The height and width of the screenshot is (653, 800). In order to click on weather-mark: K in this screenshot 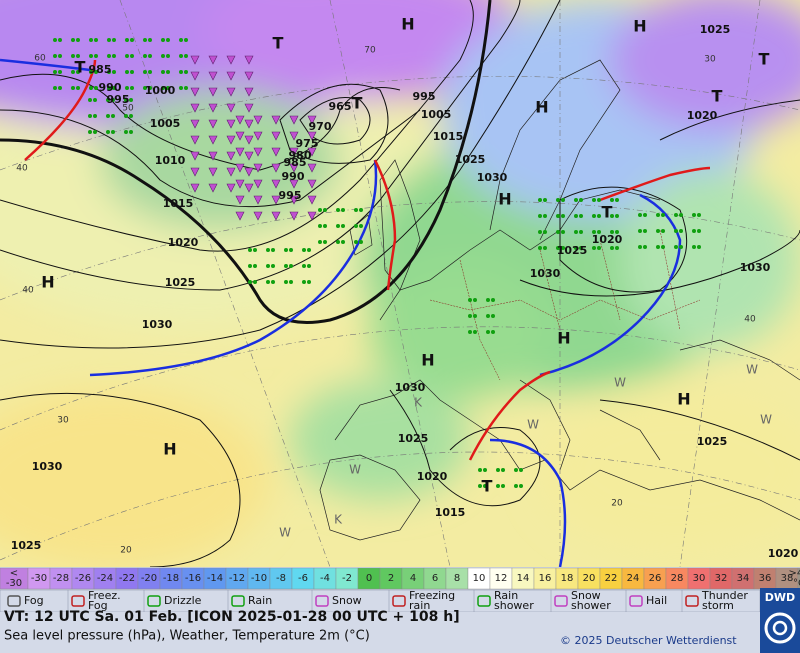, I will do `click(338, 520)`.